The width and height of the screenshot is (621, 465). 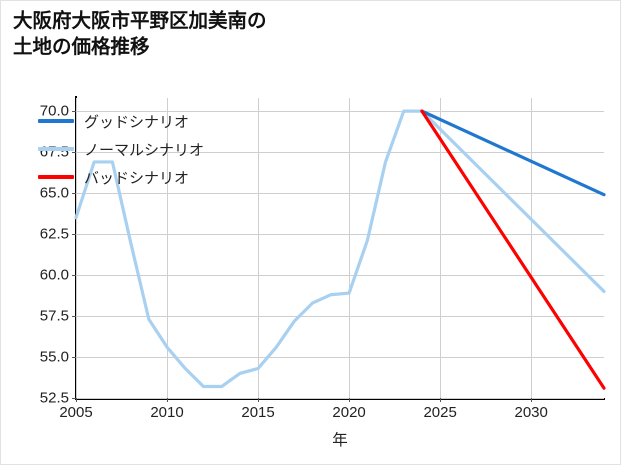 I want to click on legend-label: ノーマルシナリオ, so click(x=144, y=150).